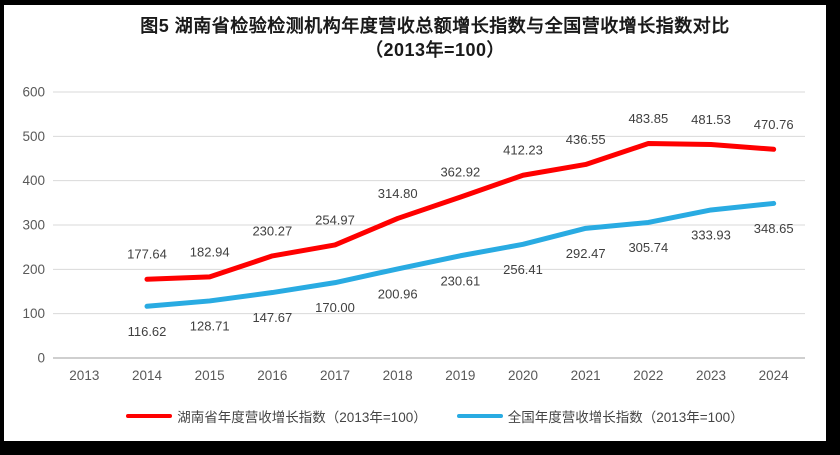  What do you see at coordinates (147, 331) in the screenshot?
I see `data-label: 116.62` at bounding box center [147, 331].